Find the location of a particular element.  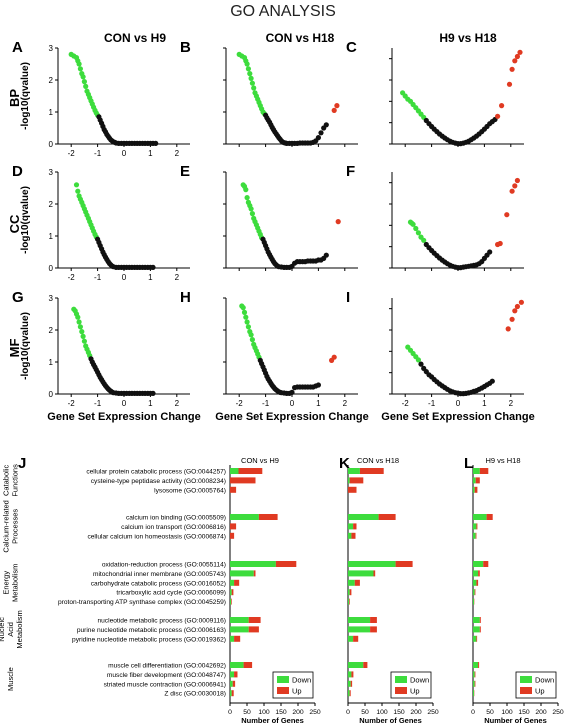

category-label: Z disc (GO:0030018) is located at coordinates (195, 694).